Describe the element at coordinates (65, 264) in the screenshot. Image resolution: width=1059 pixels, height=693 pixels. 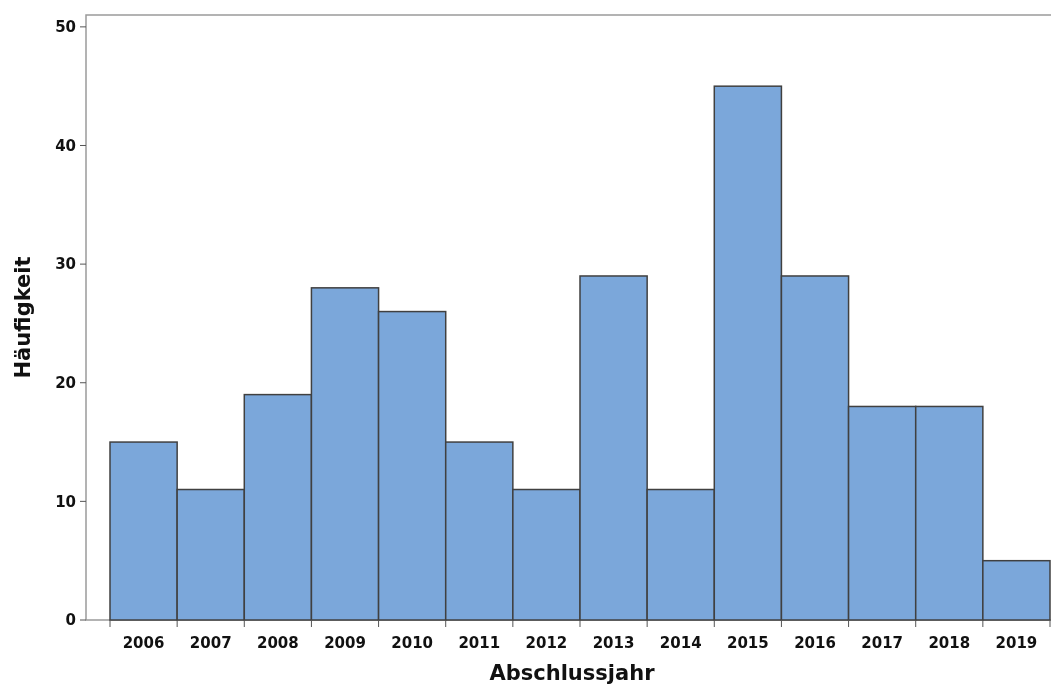
I see `y-tick-label: 30` at that location.